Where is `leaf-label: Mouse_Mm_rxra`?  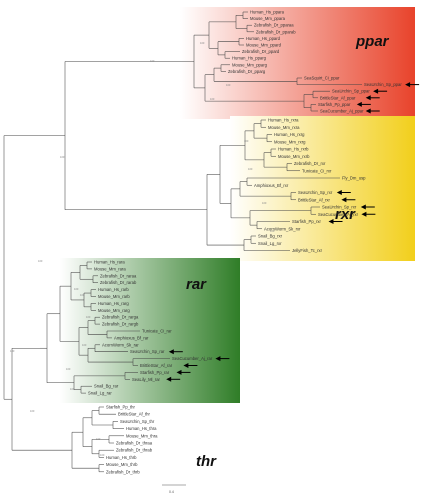
leaf-label: Mouse_Mm_rxra is located at coordinates (284, 127).